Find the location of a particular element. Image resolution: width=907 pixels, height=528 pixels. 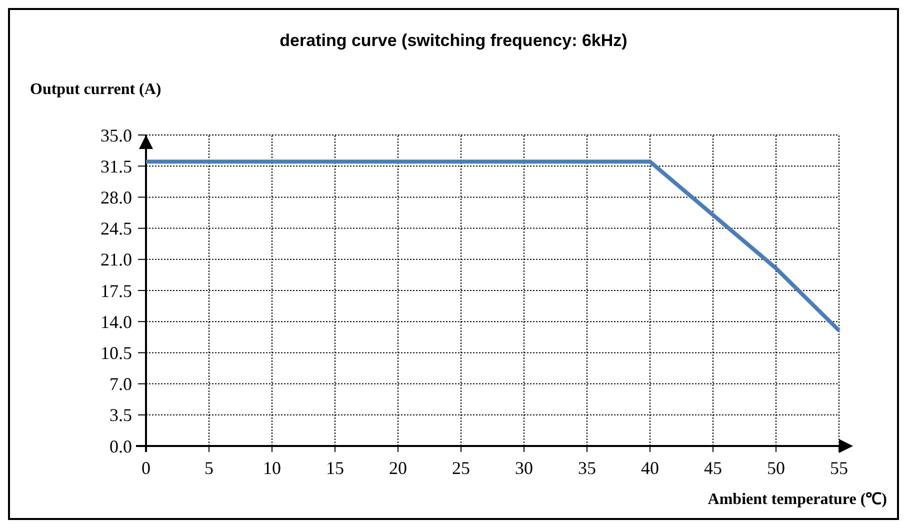

x-tick-label: 40 is located at coordinates (650, 468).